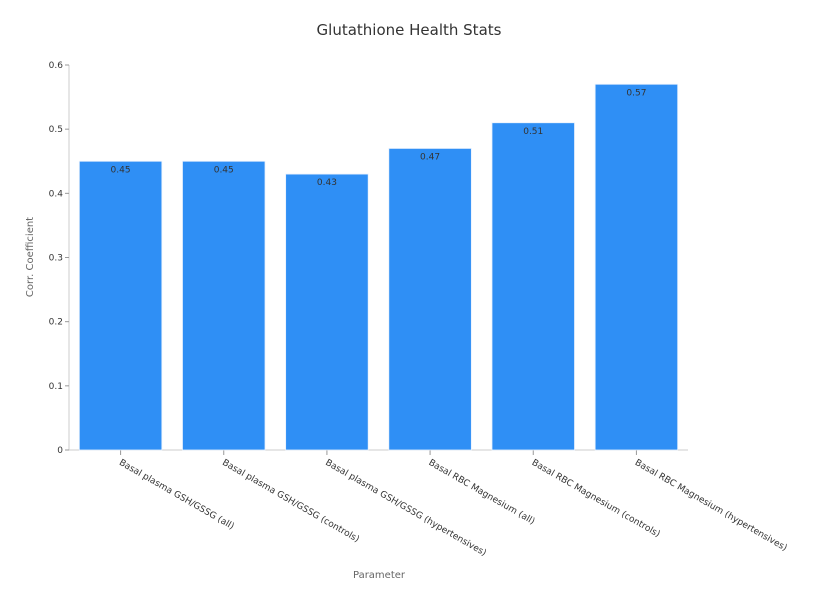  What do you see at coordinates (409, 30) in the screenshot?
I see `chart-title: Glutathione Health Stats` at bounding box center [409, 30].